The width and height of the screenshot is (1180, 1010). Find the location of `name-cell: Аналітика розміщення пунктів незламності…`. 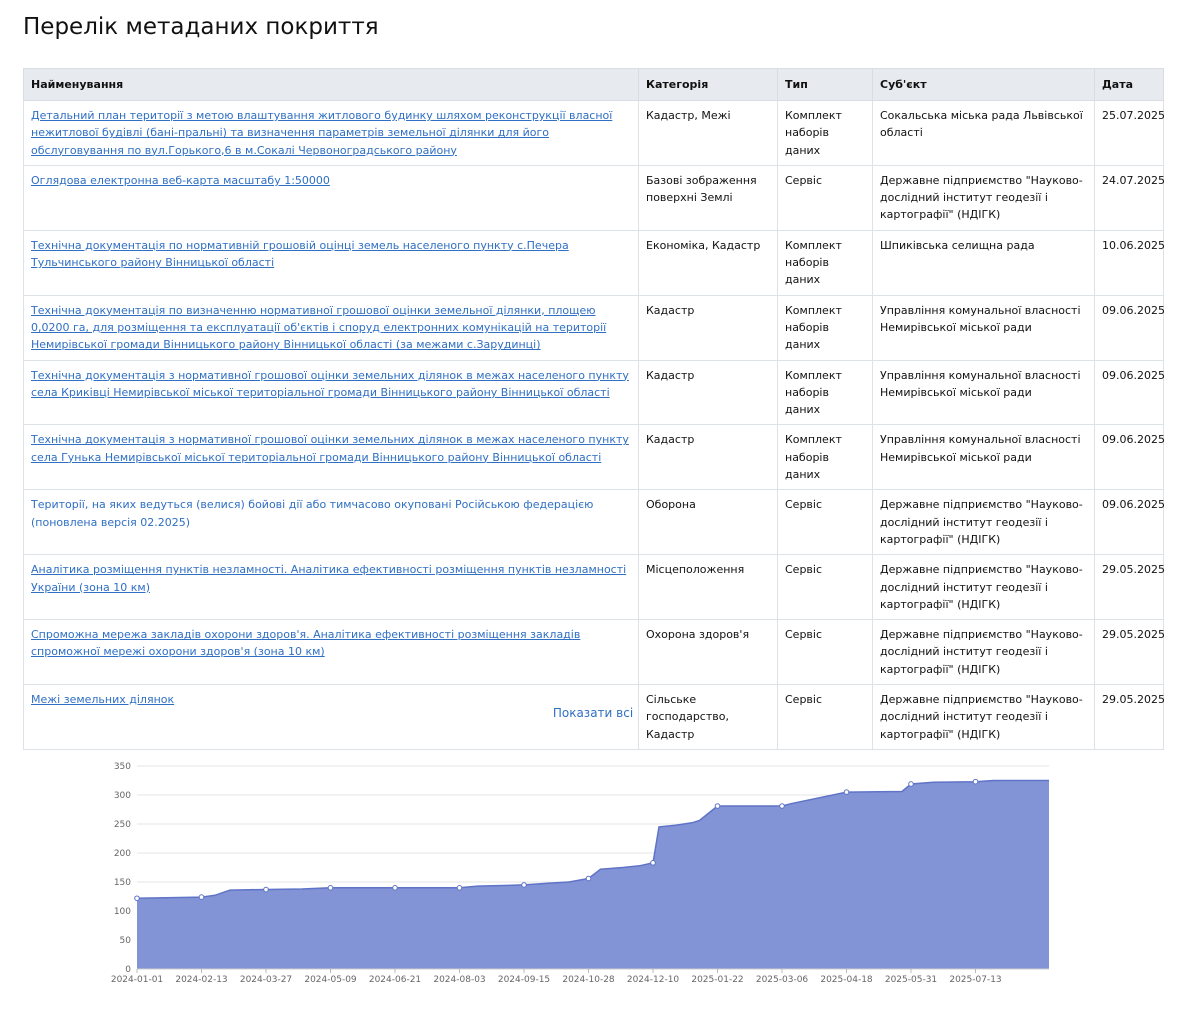

name-cell: Аналітика розміщення пунктів незламності… is located at coordinates (331, 587).